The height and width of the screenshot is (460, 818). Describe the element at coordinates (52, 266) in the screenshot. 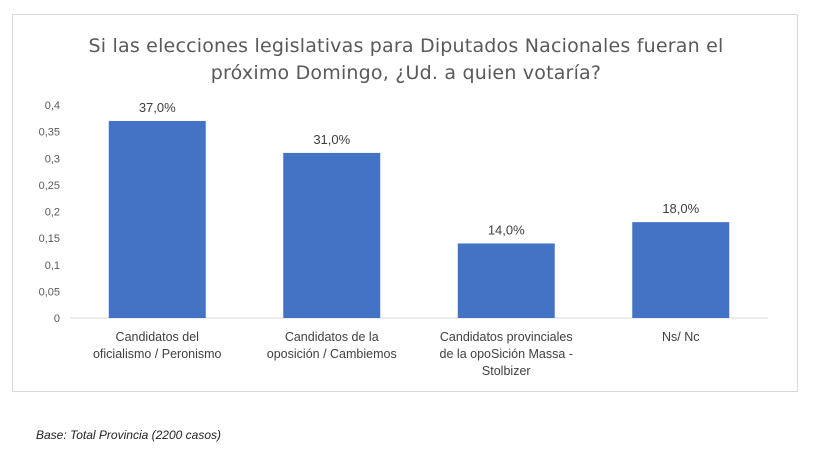

I see `y-tick-label: 0,1` at that location.